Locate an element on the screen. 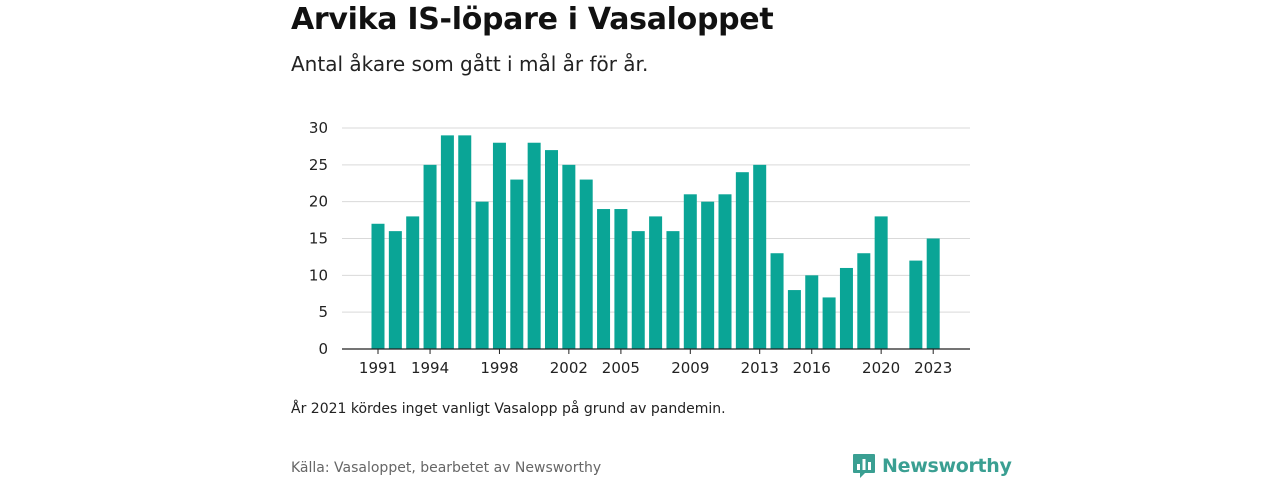  brand-name: Newsworthy is located at coordinates (947, 466).